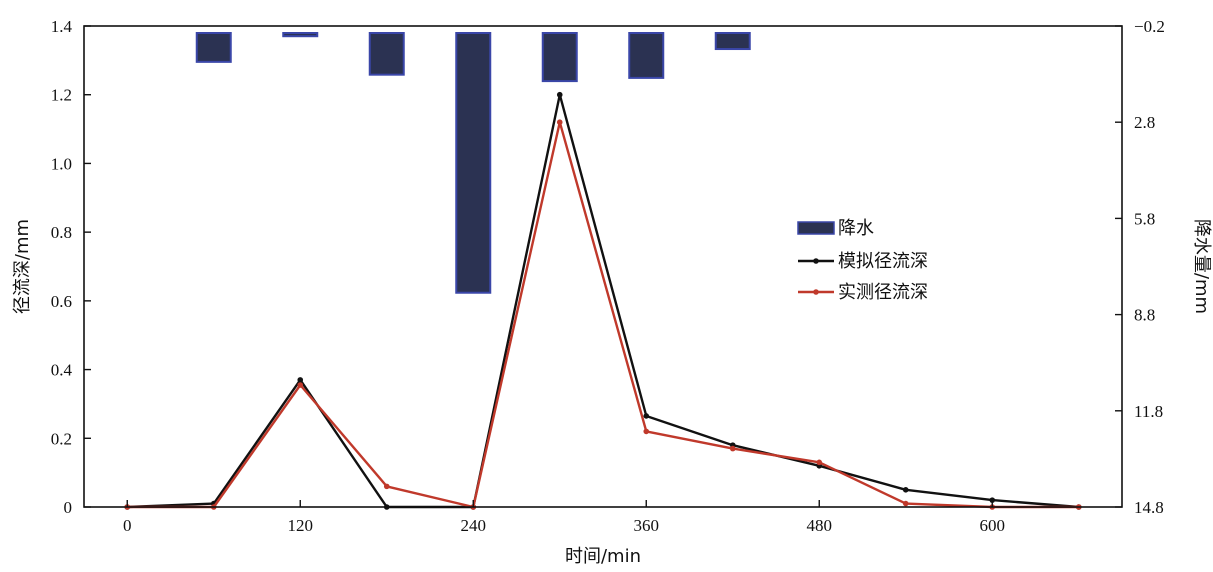  Describe the element at coordinates (61, 232) in the screenshot. I see `y-left-tick-label-4: 0.8` at that location.